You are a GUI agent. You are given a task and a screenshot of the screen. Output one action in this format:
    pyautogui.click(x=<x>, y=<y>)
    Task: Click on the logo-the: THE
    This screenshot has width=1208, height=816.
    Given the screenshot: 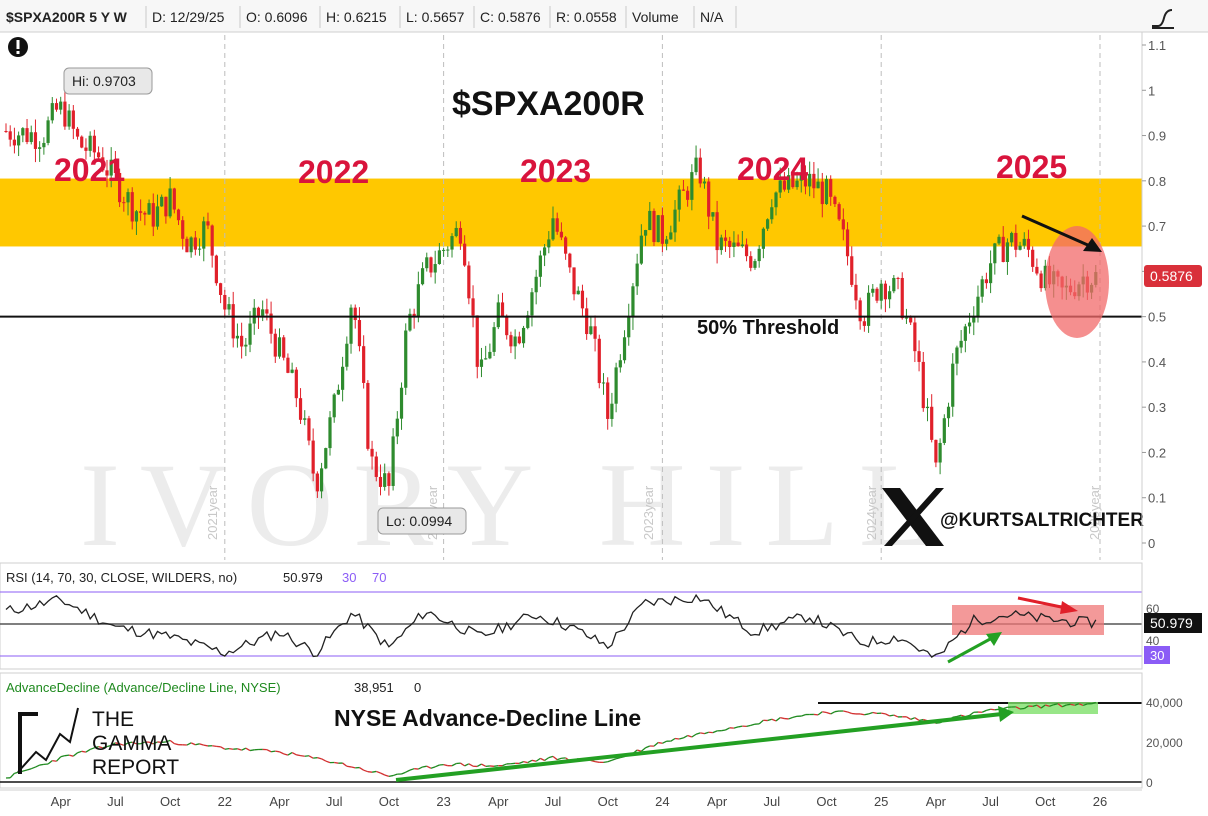 What is the action you would take?
    pyautogui.click(x=113, y=719)
    